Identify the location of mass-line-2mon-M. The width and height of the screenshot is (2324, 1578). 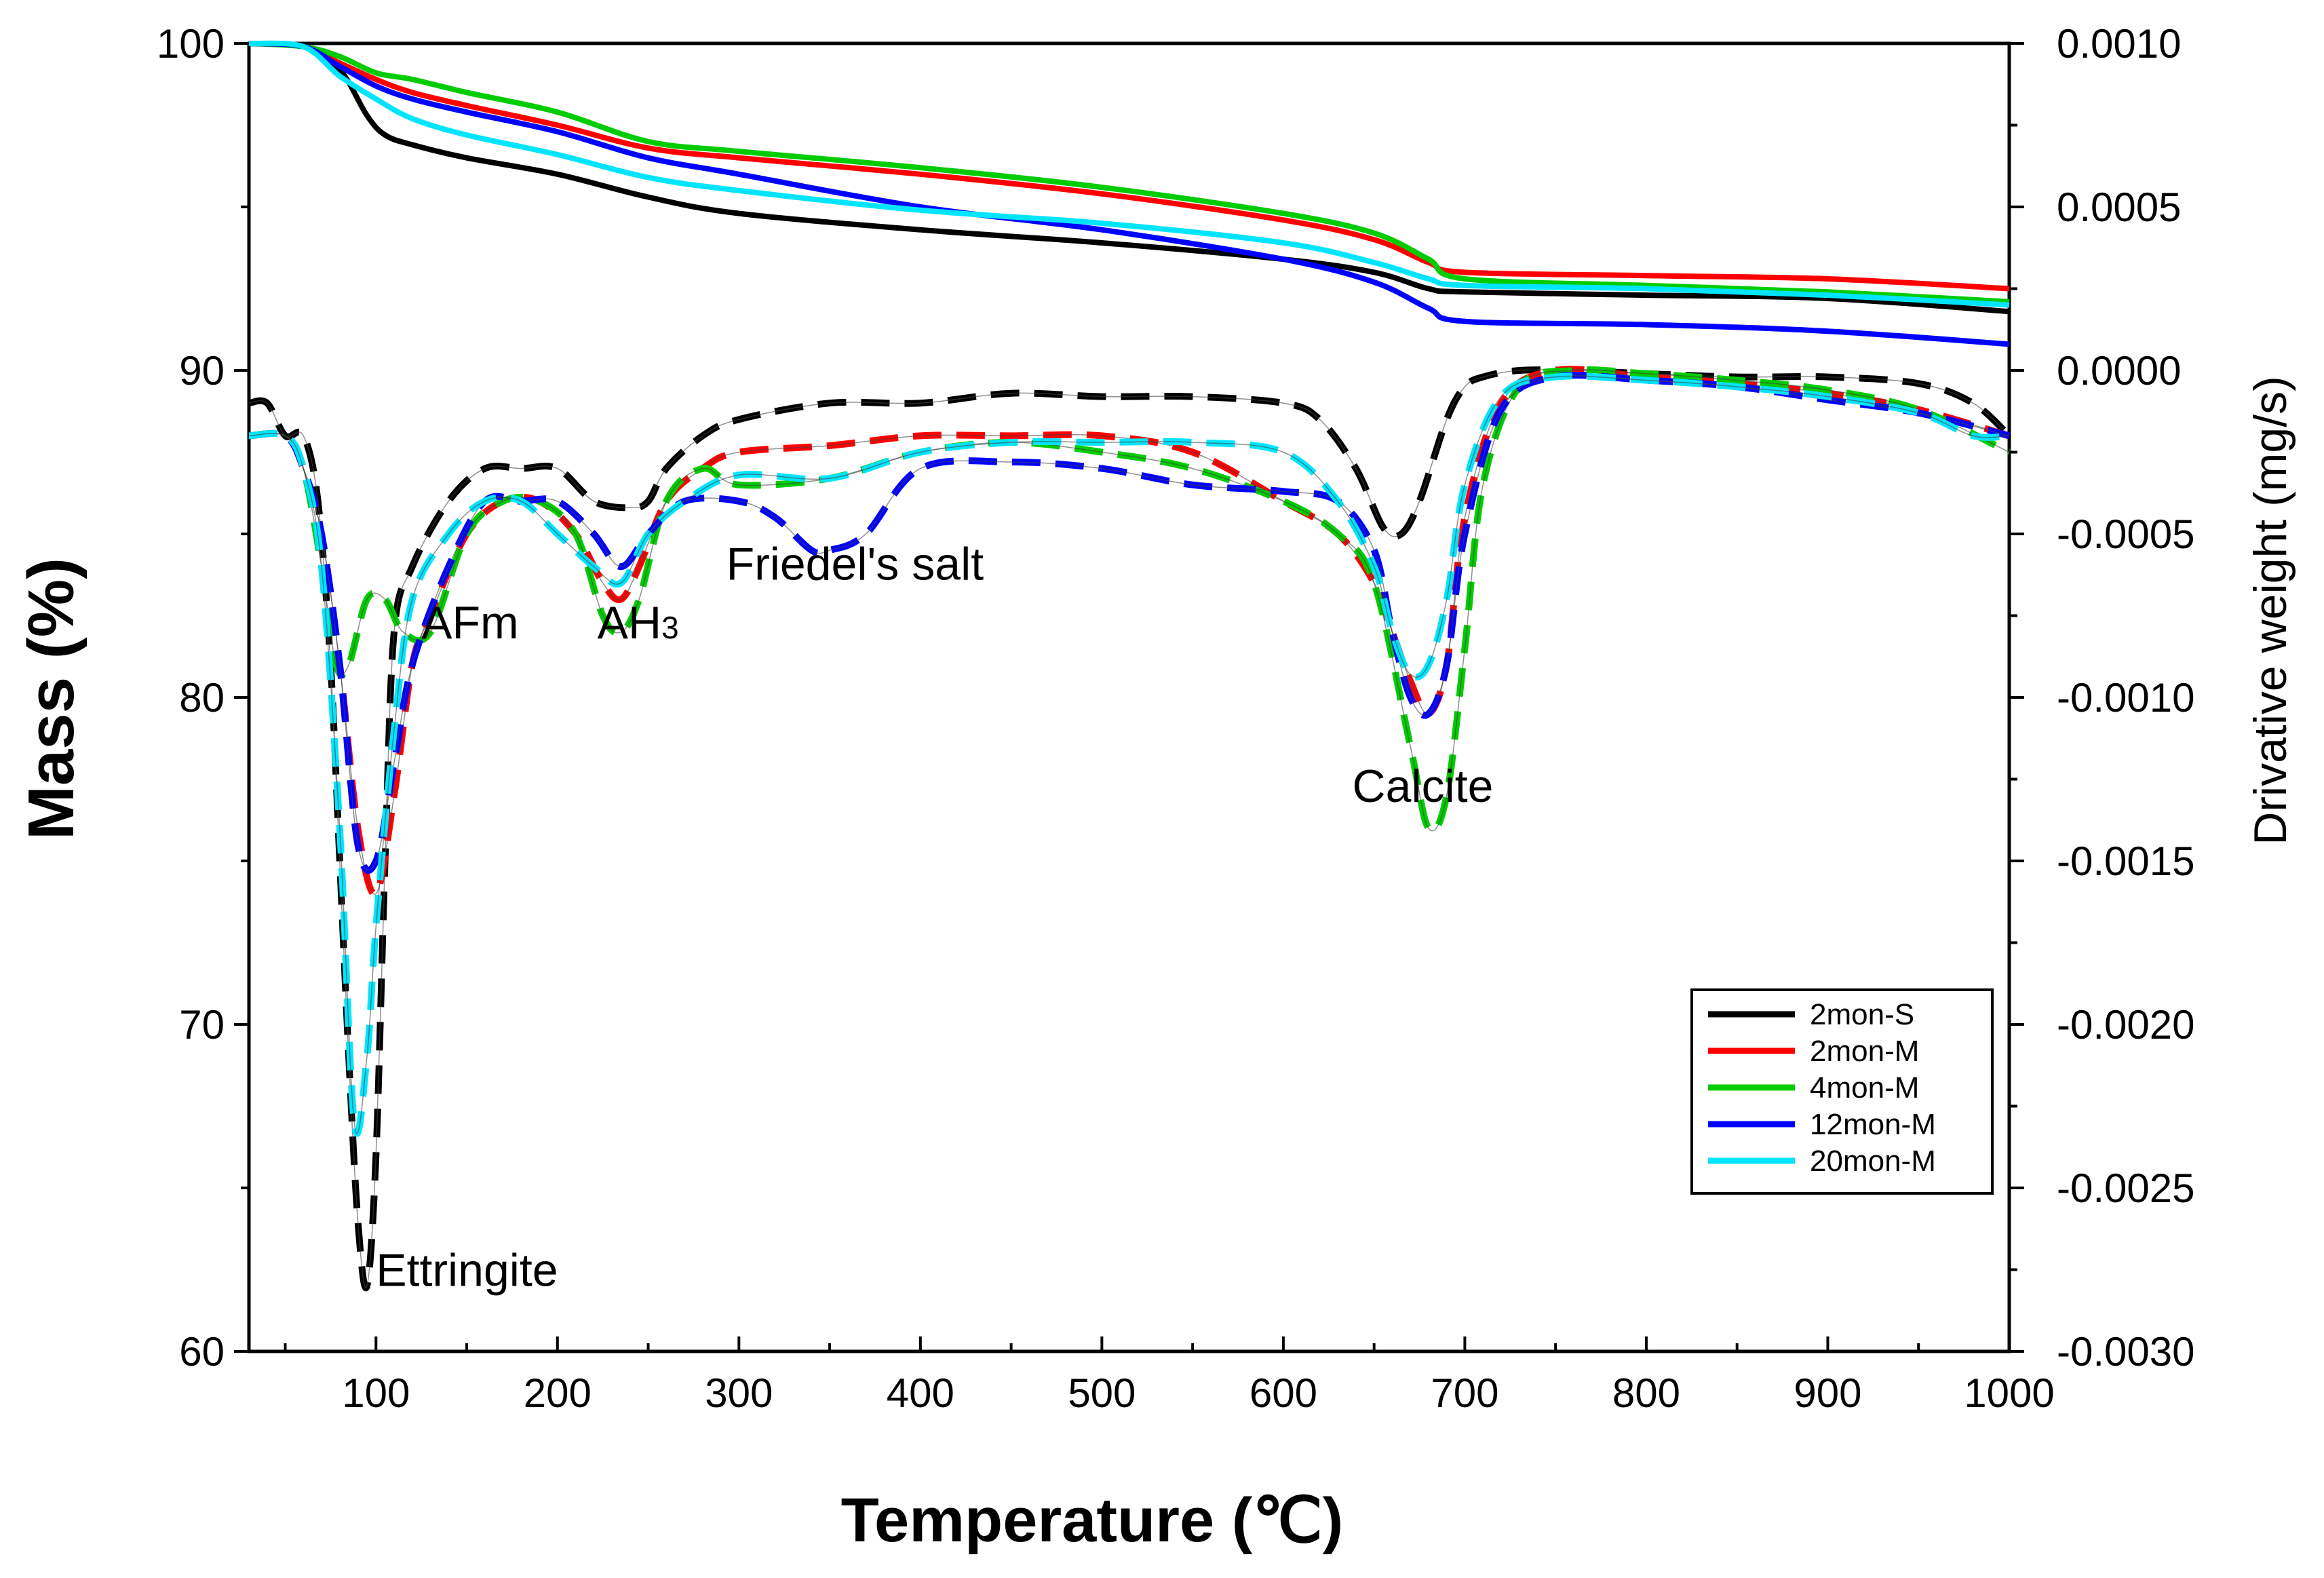
(1129, 166).